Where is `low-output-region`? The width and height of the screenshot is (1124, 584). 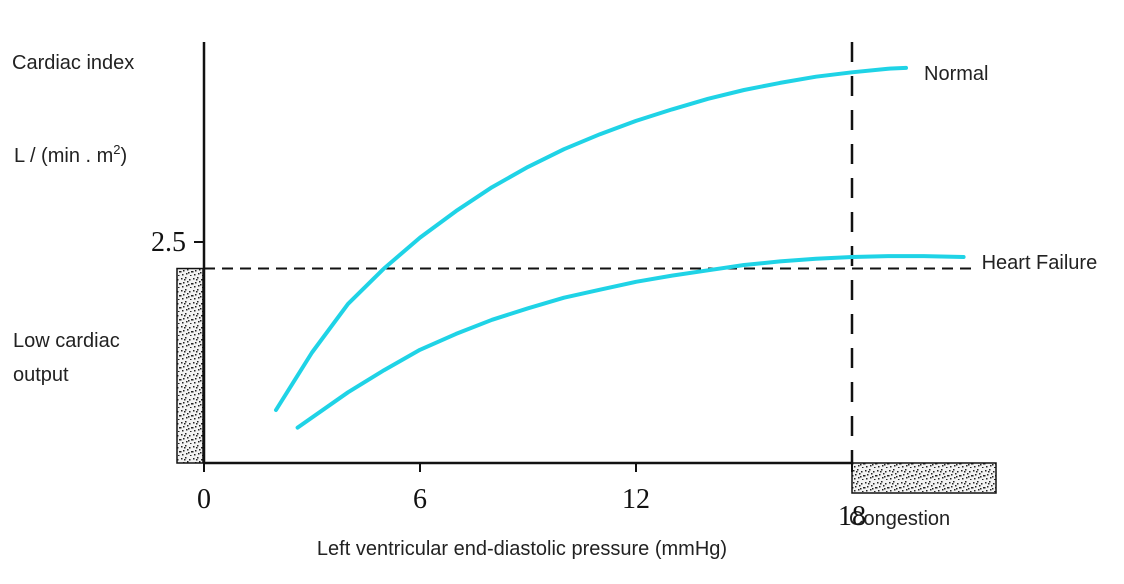 low-output-region is located at coordinates (190, 365).